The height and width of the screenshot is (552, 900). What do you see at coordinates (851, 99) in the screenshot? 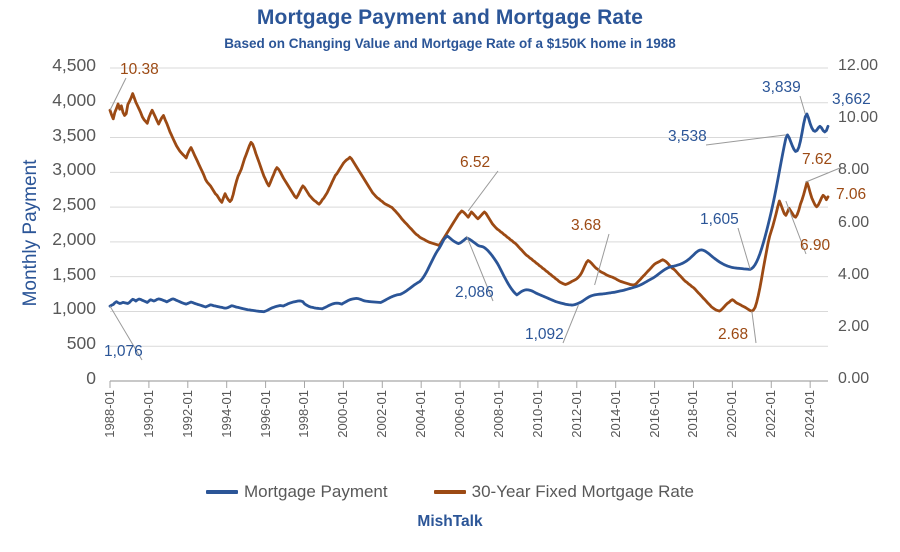
I see `data-label-3-662: 3,662` at bounding box center [851, 99].